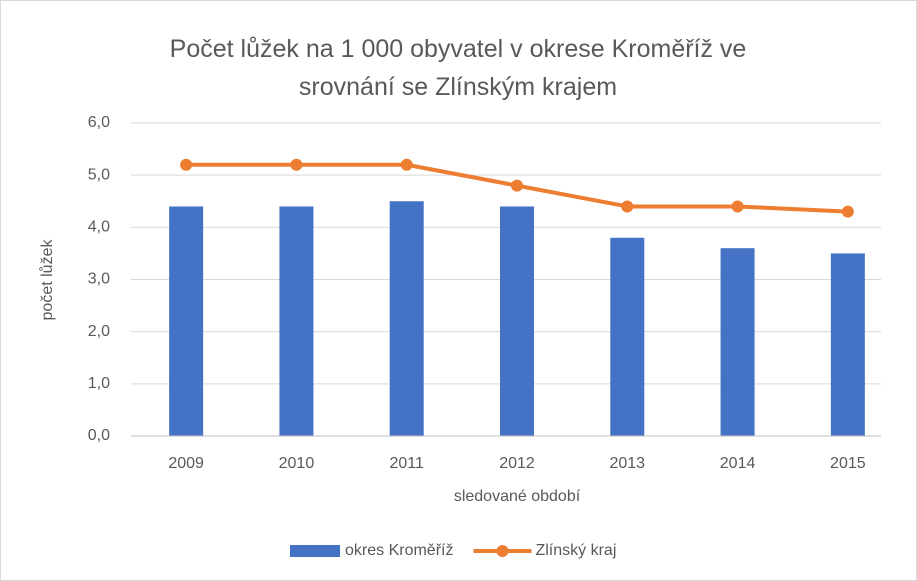  I want to click on y-tick-label: 6,0, so click(99, 122).